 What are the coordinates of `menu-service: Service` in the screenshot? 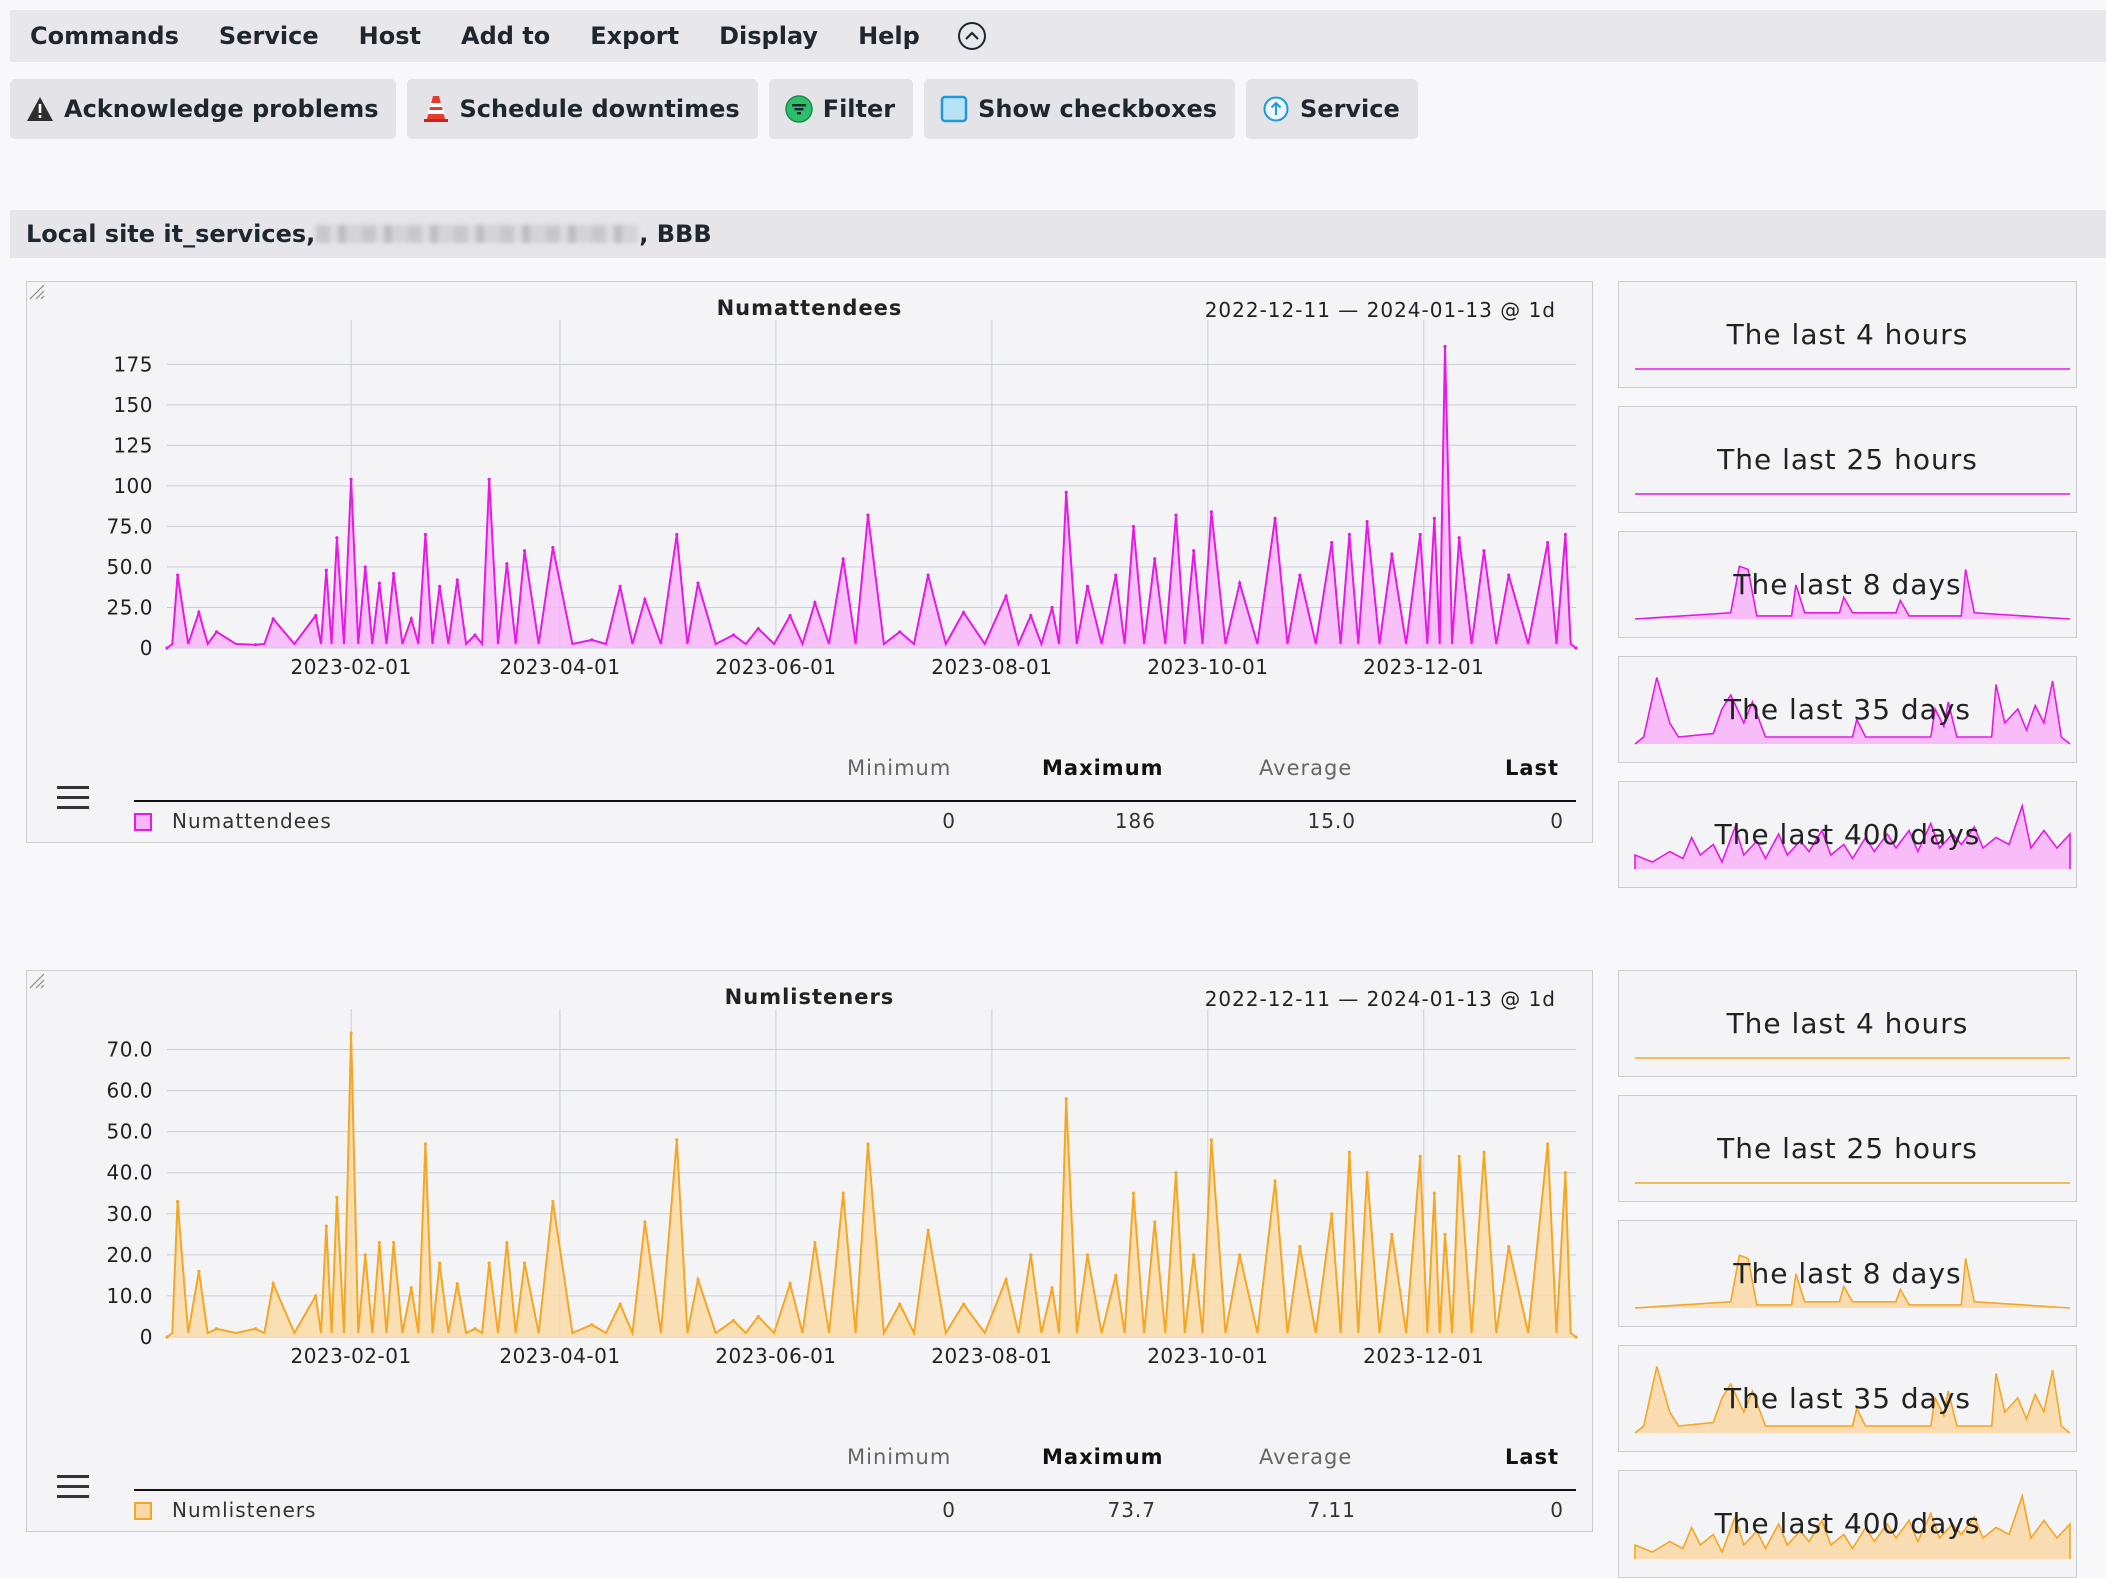 It's located at (268, 36).